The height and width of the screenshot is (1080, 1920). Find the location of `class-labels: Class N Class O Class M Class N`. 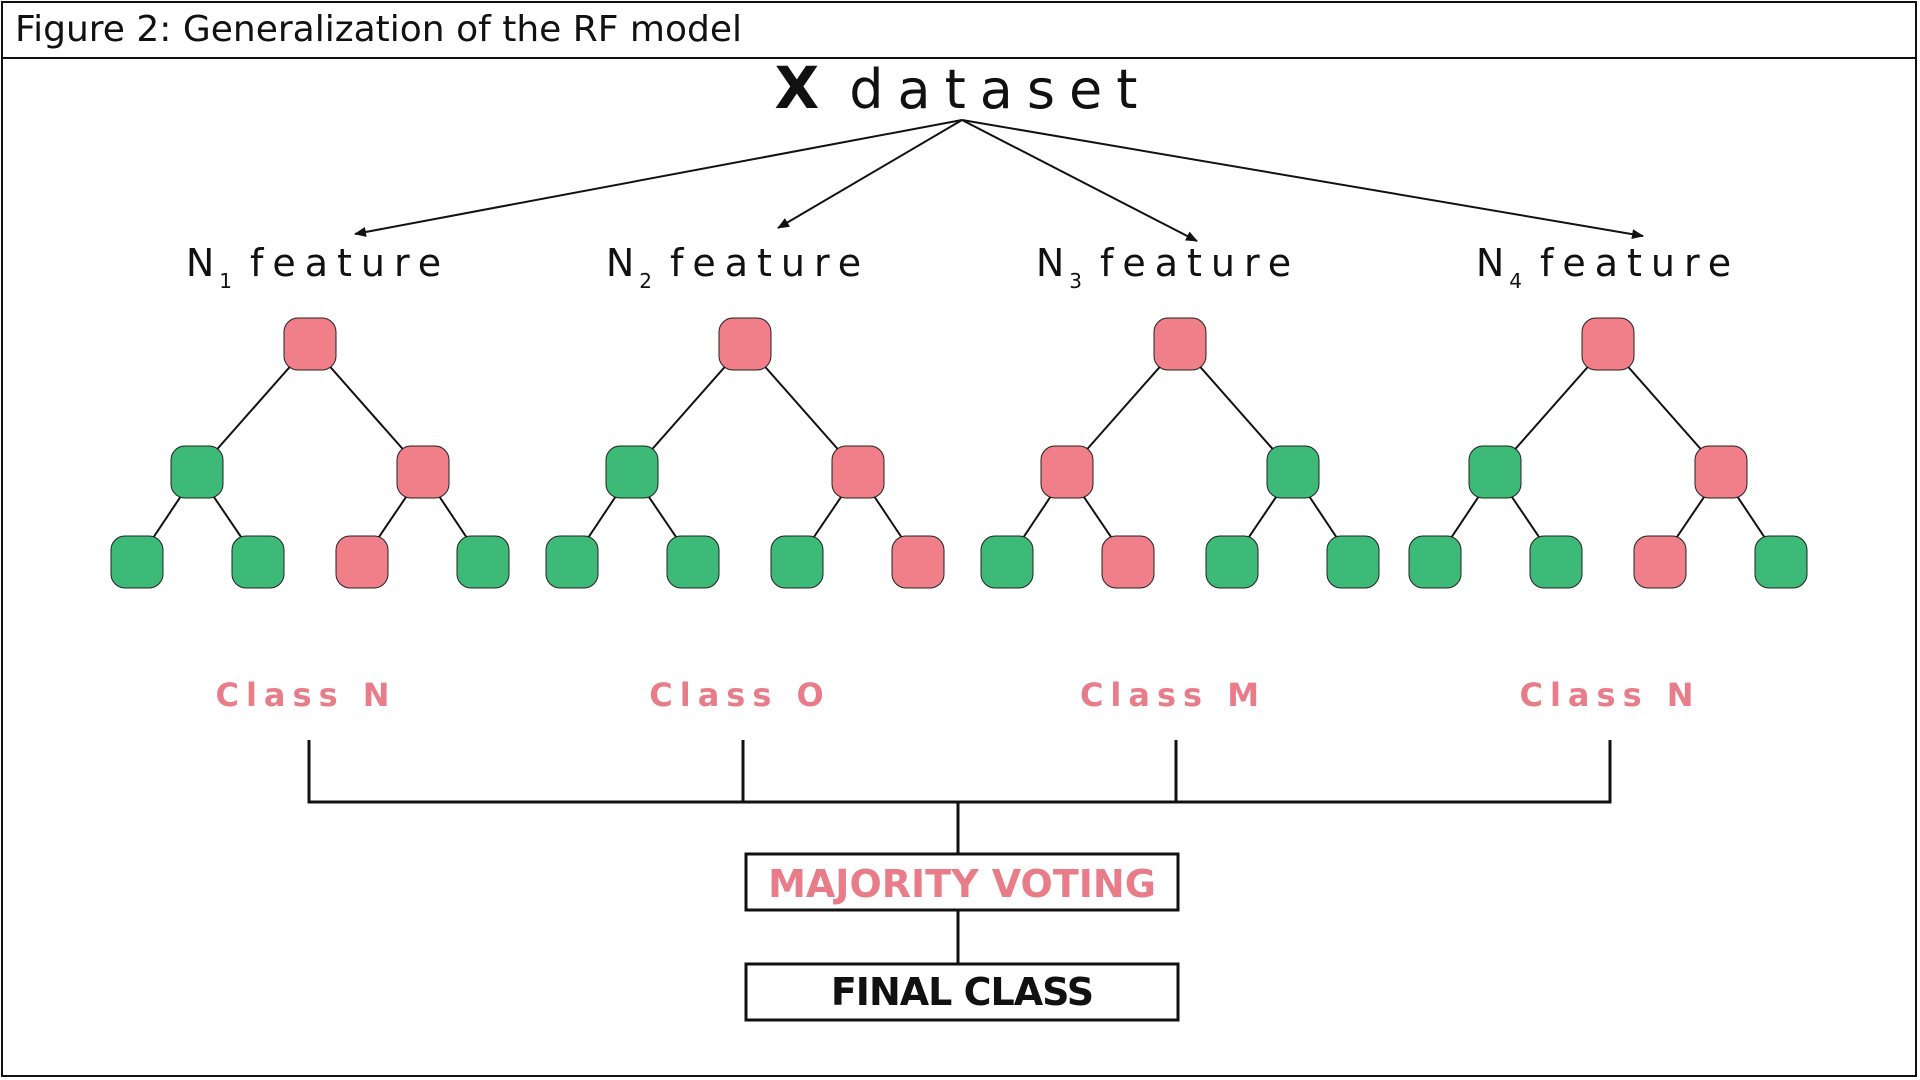

class-labels: Class N Class O Class M Class N is located at coordinates (957, 695).